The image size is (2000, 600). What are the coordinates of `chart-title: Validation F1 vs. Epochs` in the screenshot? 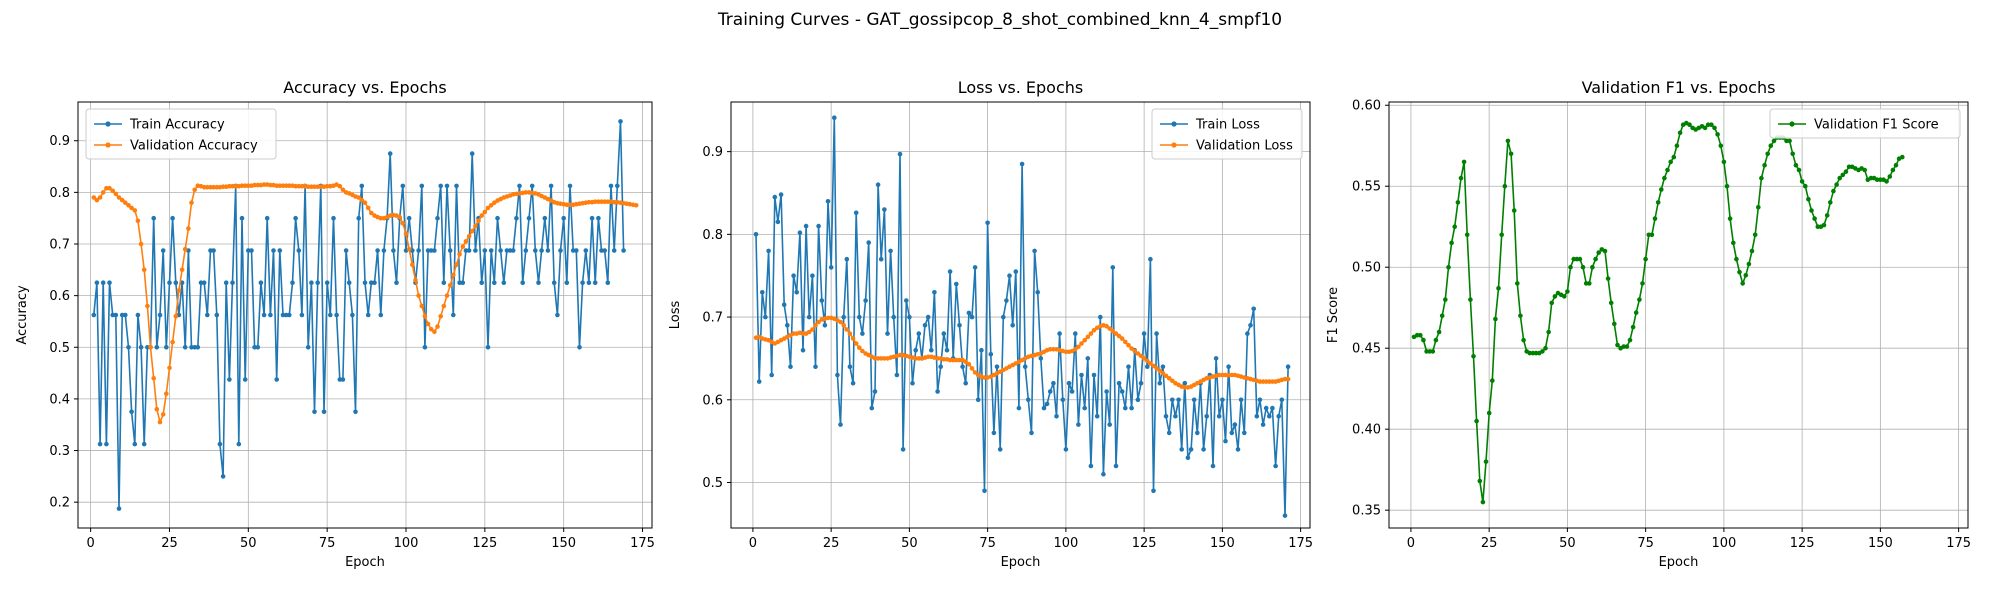 It's located at (1679, 87).